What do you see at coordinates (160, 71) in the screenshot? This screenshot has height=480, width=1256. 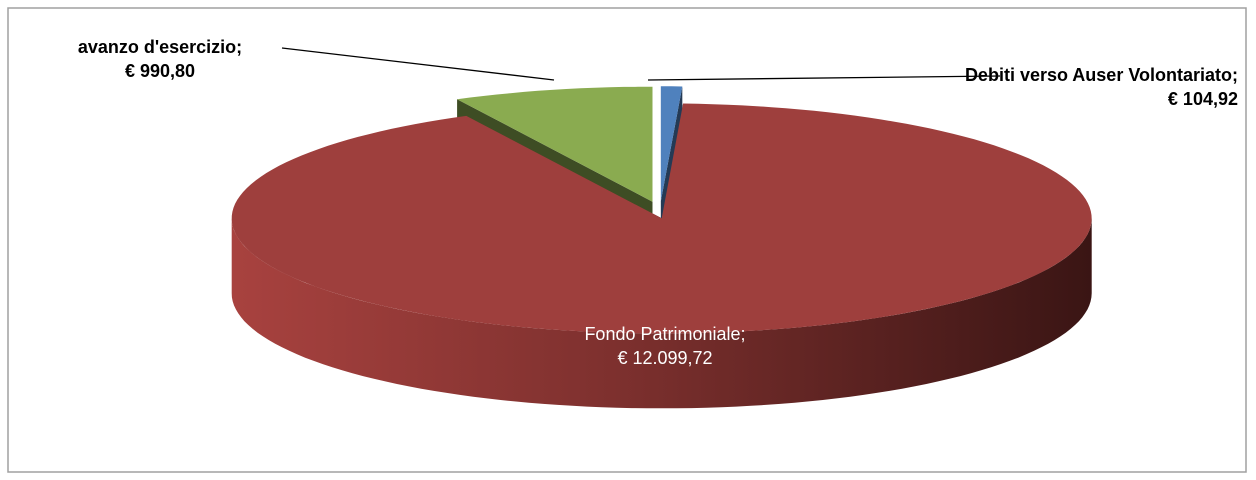 I see `value-label: € 990,80` at bounding box center [160, 71].